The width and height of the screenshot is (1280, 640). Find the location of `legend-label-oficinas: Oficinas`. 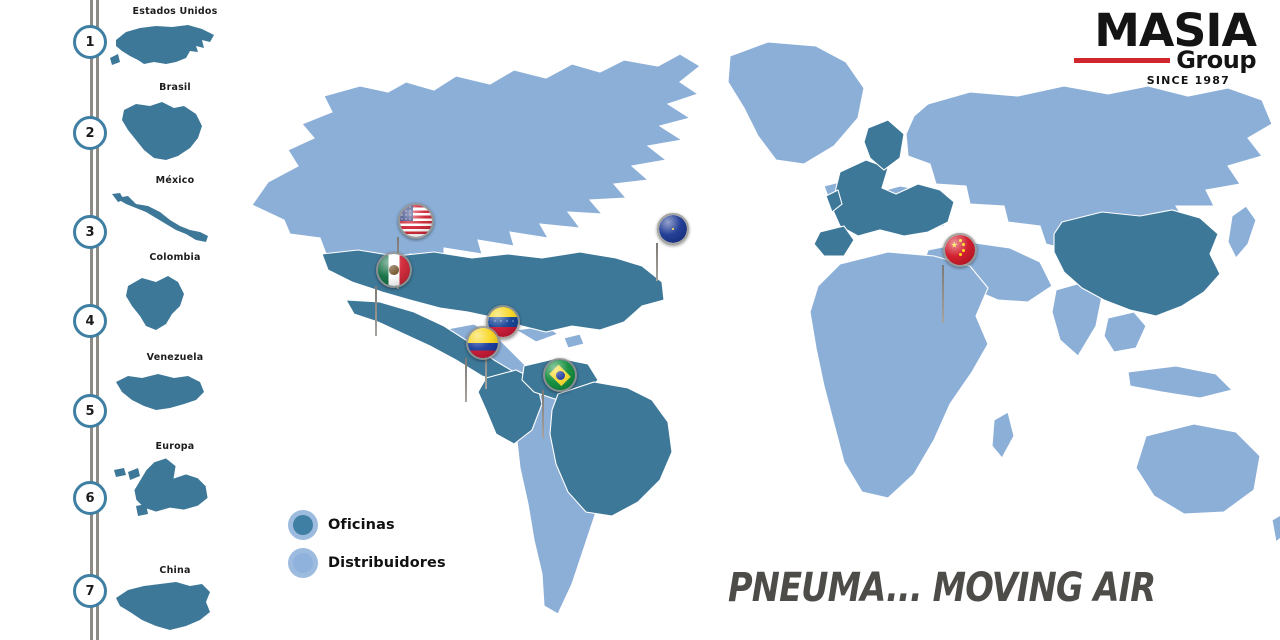

legend-label-oficinas: Oficinas is located at coordinates (361, 525).